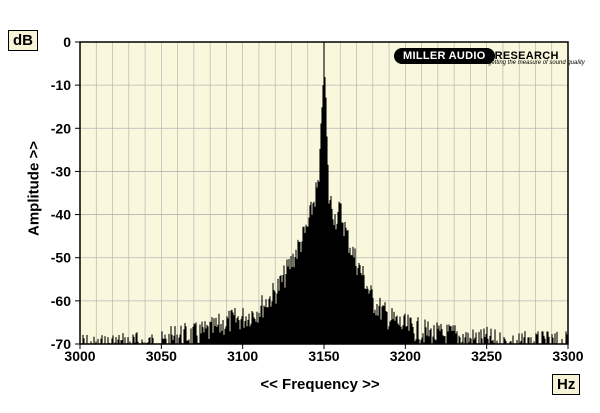 The height and width of the screenshot is (413, 600). What do you see at coordinates (320, 384) in the screenshot?
I see `x-axis-title: << Frequency >>` at bounding box center [320, 384].